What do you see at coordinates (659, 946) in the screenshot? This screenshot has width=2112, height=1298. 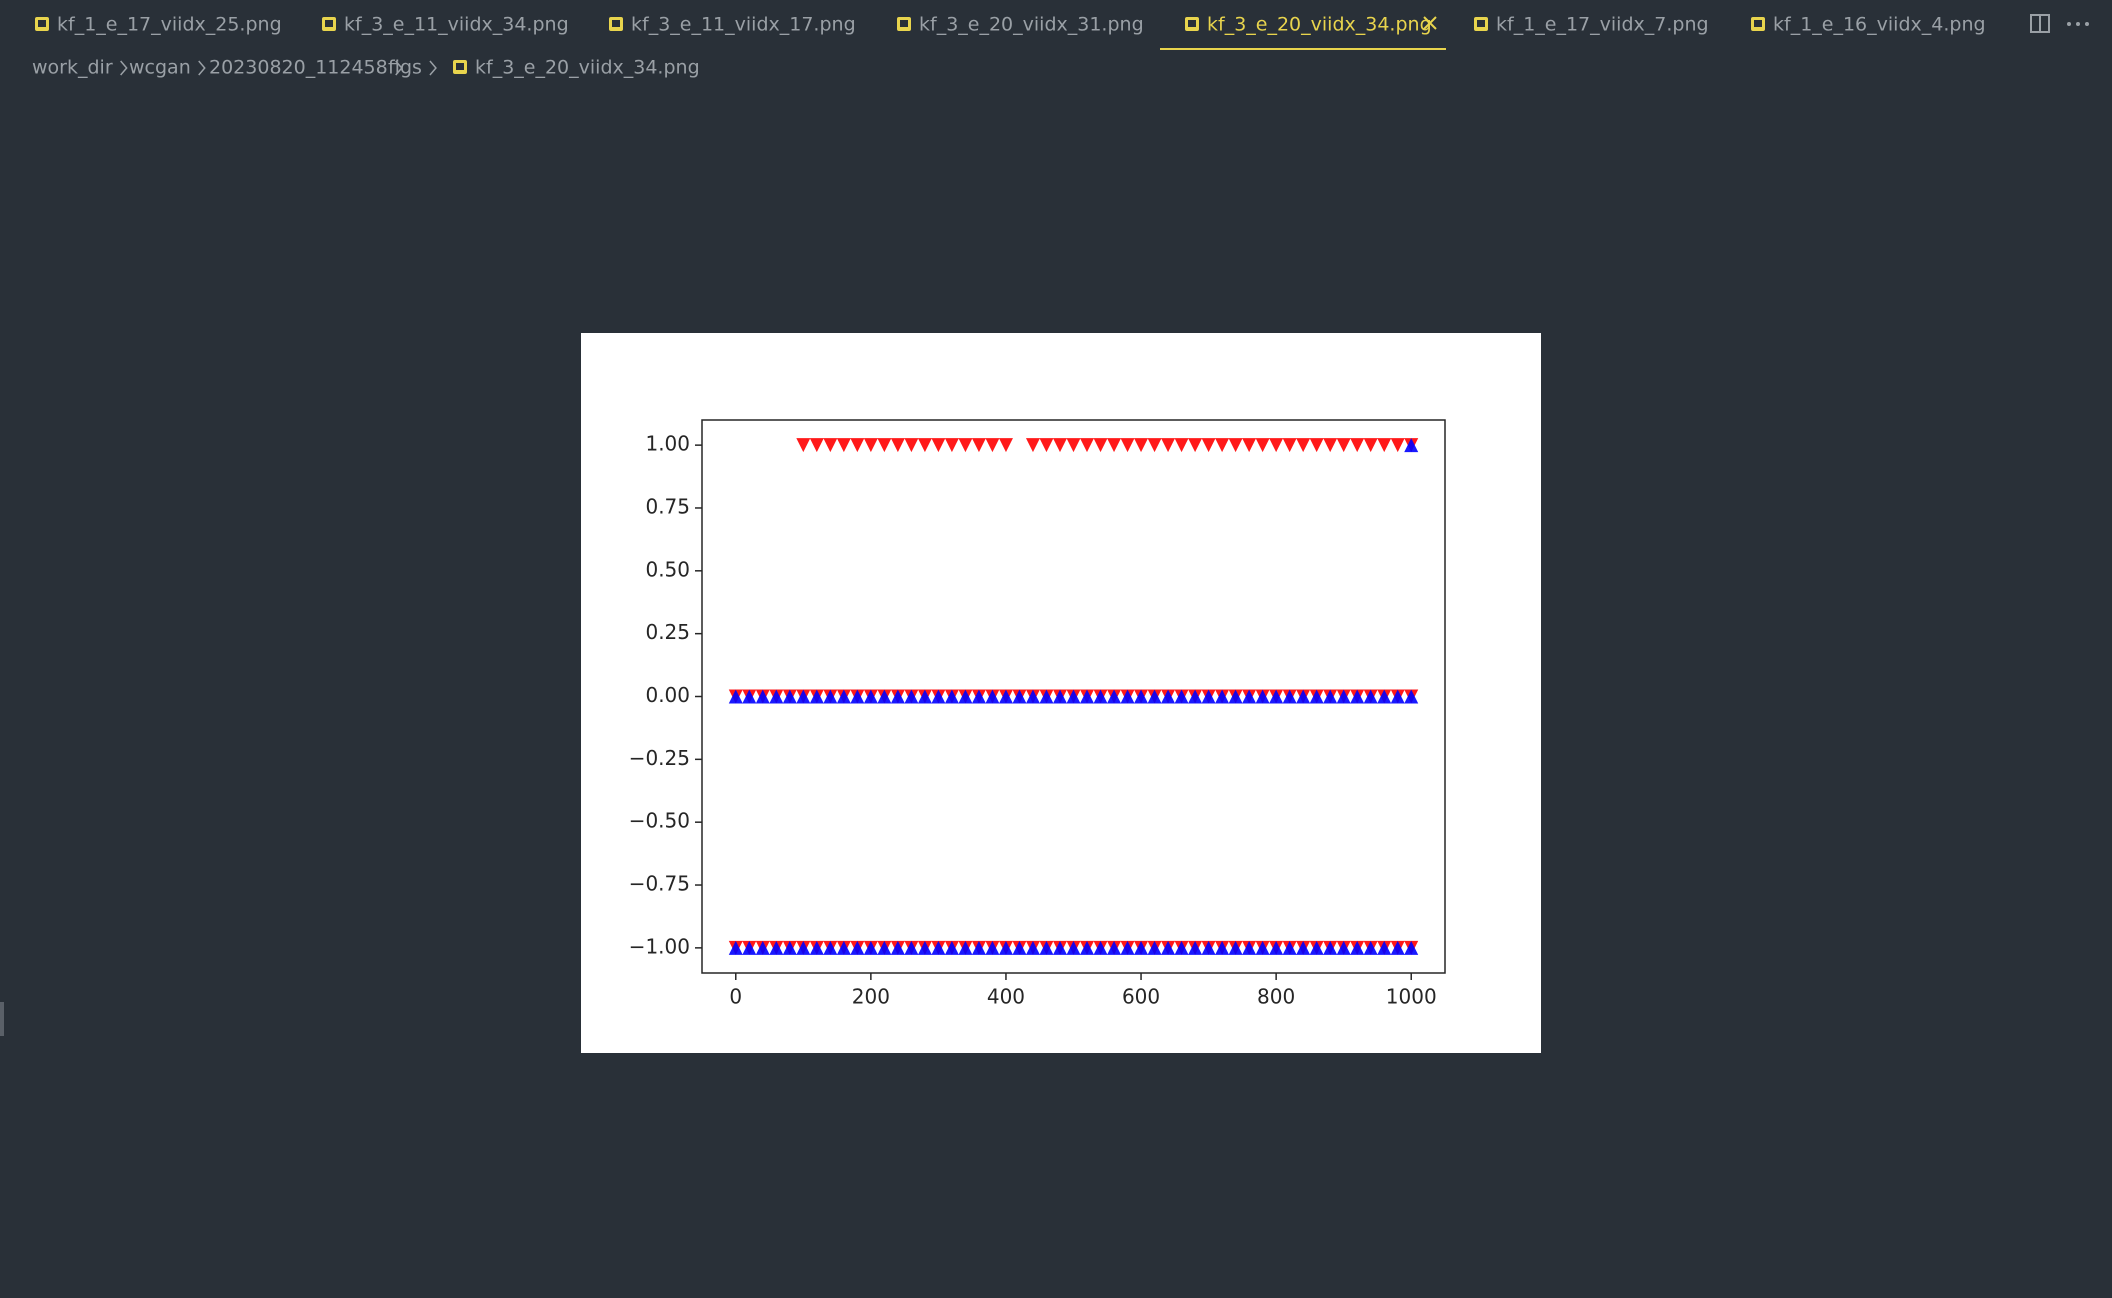 I see `y-tick-label: −1.00` at bounding box center [659, 946].